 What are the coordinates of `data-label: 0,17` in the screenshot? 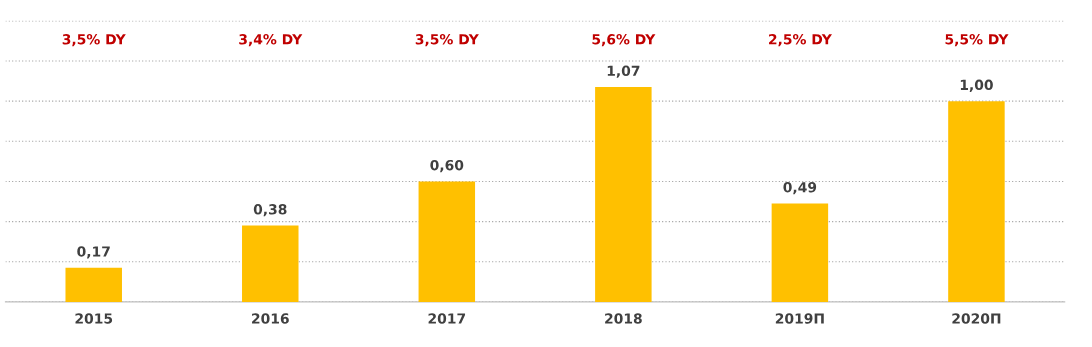 It's located at (93, 252).